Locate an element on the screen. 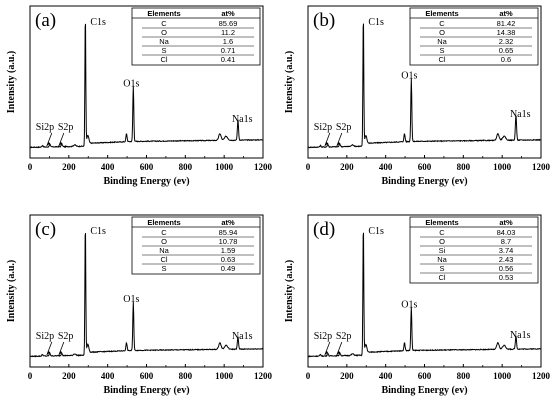 The width and height of the screenshot is (550, 416). table-value-cell: 10.78 is located at coordinates (228, 241).